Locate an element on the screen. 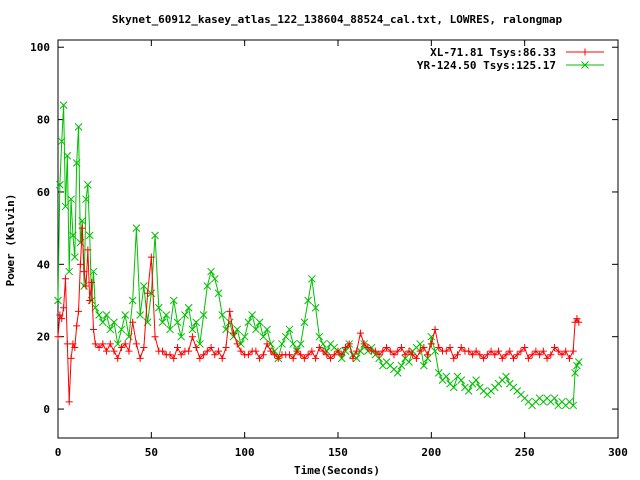 The height and width of the screenshot is (480, 640). y-tick-label: 40 is located at coordinates (43, 264).